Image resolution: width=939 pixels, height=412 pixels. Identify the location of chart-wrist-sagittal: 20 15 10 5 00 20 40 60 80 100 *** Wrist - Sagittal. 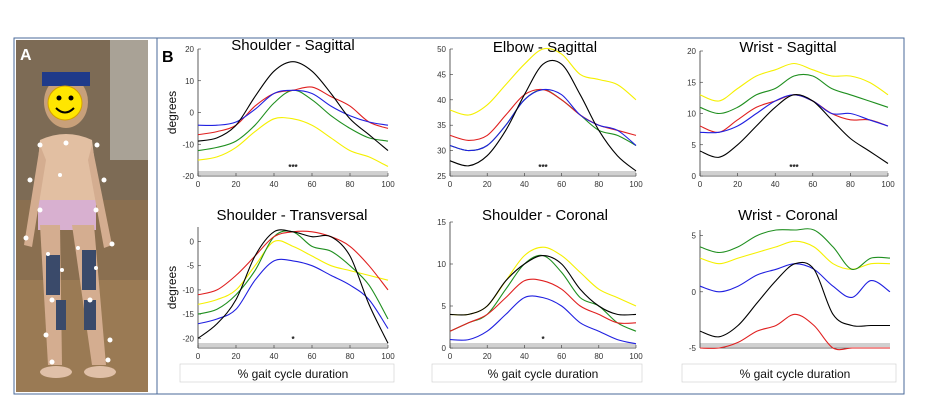
(791, 114).